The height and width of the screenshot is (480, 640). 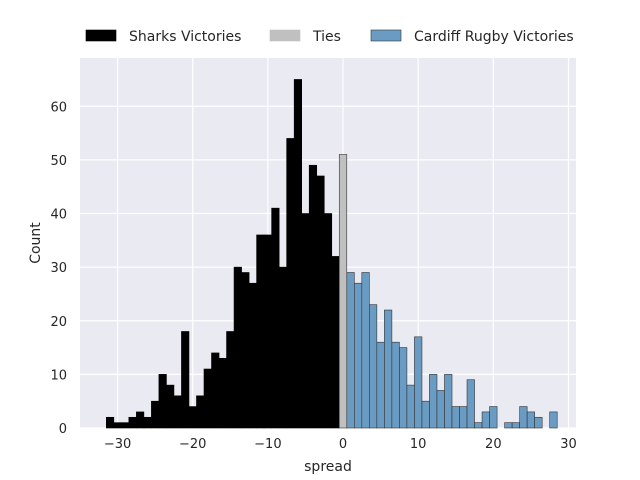 I want to click on x-tick-label: 0, so click(x=343, y=444).